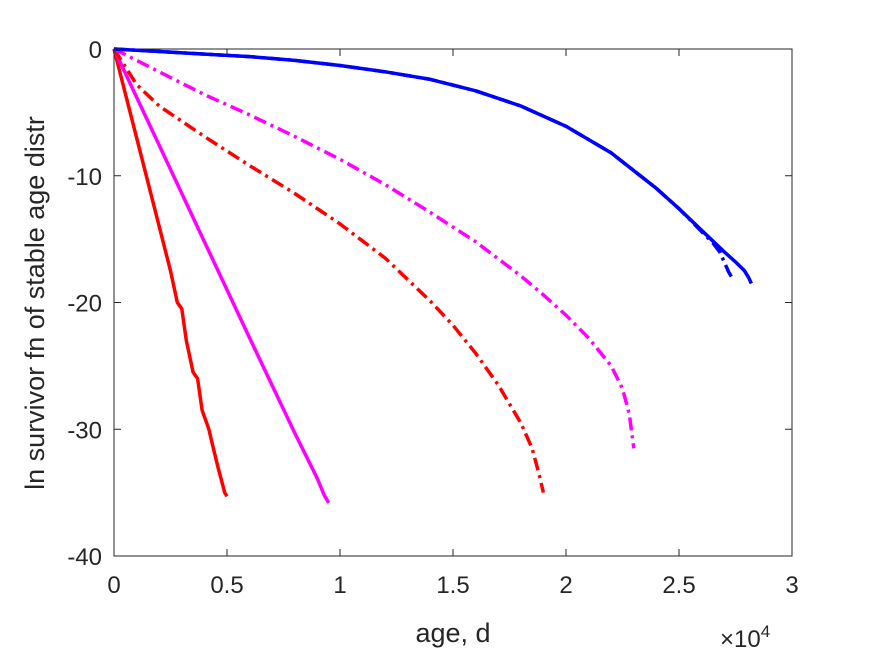  I want to click on x-axis-exponent: ×10⁴, so click(745, 637).